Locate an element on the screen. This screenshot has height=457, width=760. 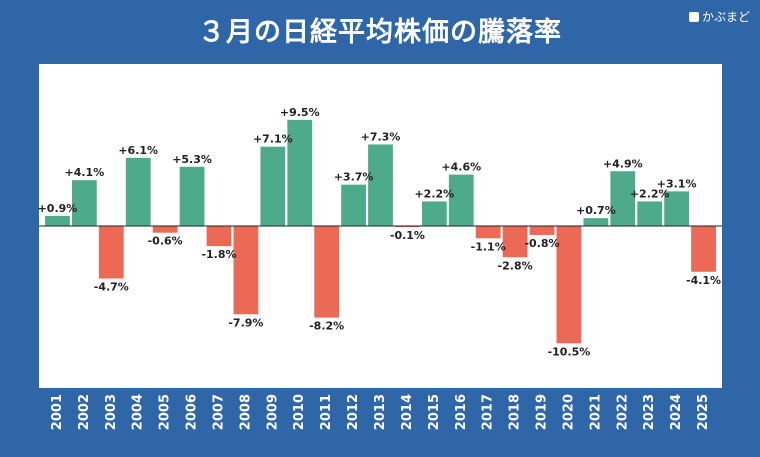
bar-2025 is located at coordinates (703, 249).